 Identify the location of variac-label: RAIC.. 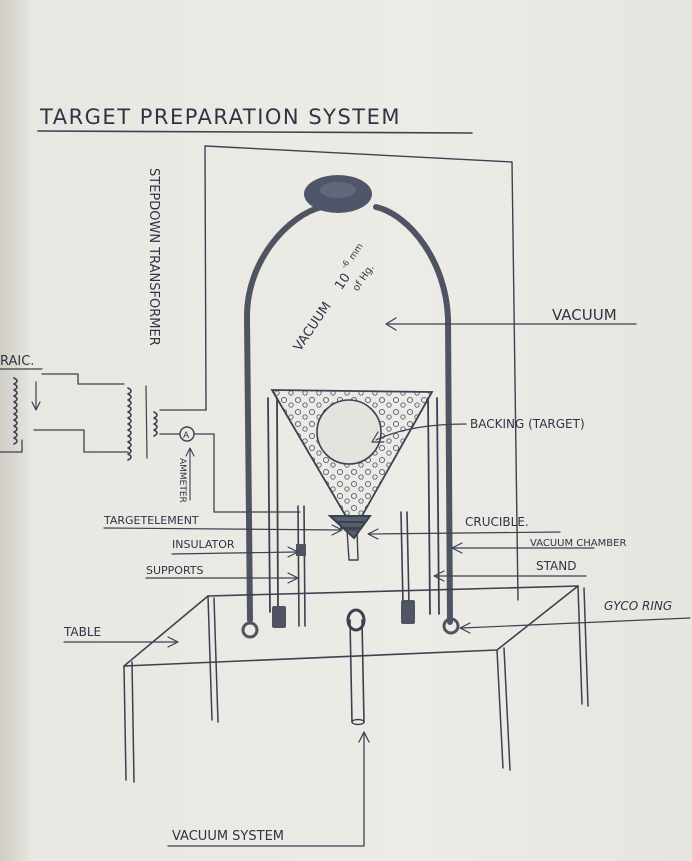
(17, 361).